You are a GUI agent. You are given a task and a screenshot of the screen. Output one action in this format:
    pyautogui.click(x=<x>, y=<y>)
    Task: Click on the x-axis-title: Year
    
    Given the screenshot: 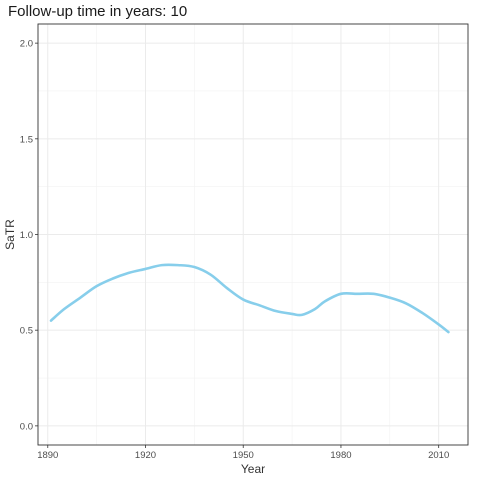 What is the action you would take?
    pyautogui.click(x=253, y=469)
    